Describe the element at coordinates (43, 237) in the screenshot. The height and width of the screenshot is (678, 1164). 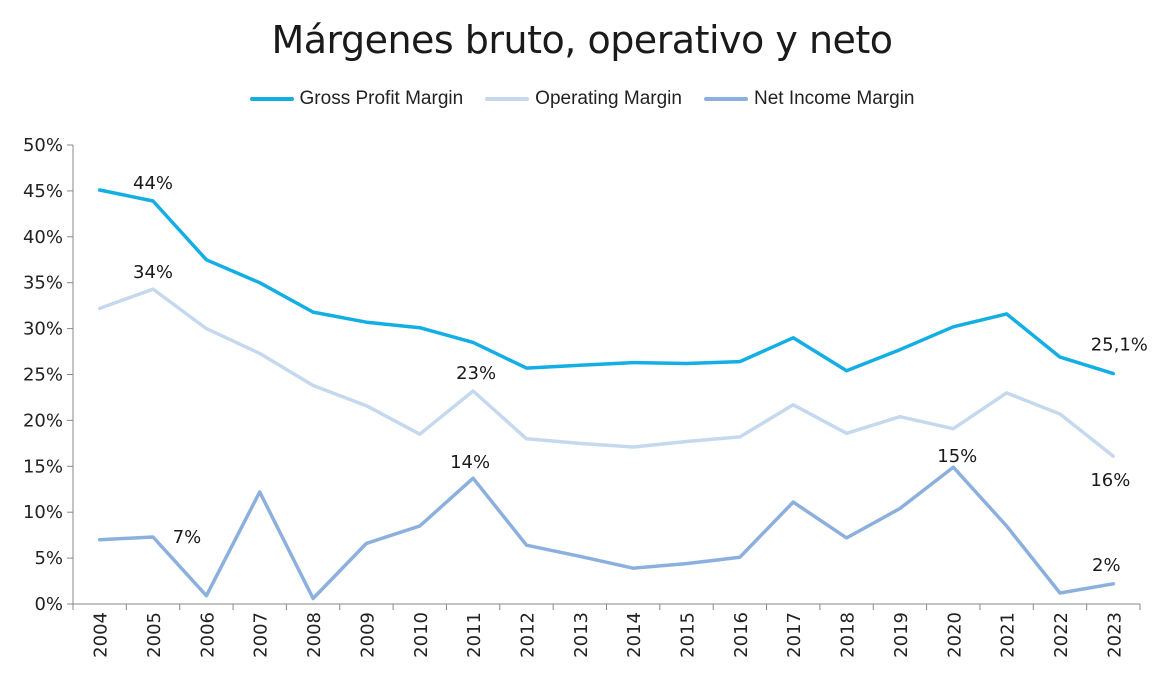
I see `y-tick-label: 40%` at that location.